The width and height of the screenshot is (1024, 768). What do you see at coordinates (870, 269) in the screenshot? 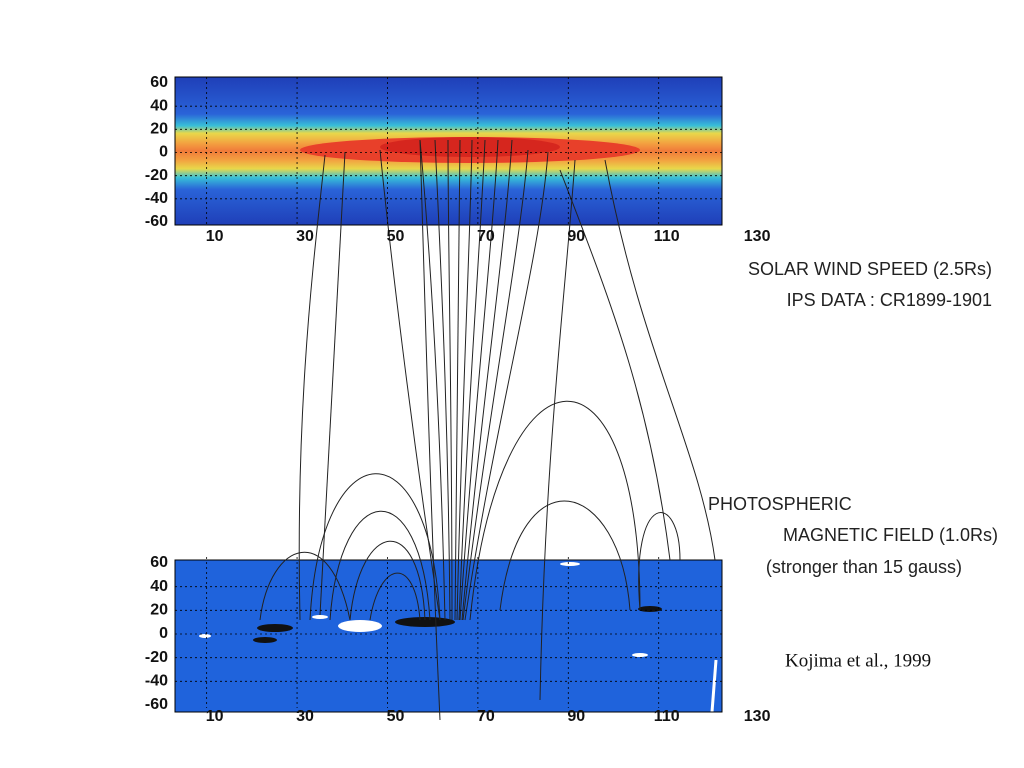
I see `label: SOLAR WIND SPEED (2.5Rs)` at bounding box center [870, 269].